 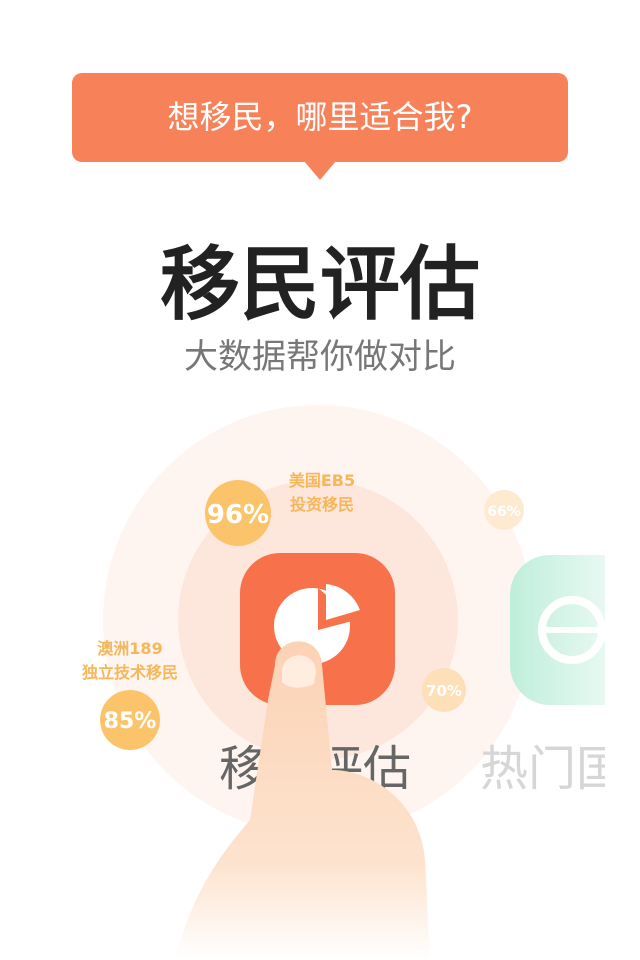 I want to click on banner-bg, so click(x=320, y=117).